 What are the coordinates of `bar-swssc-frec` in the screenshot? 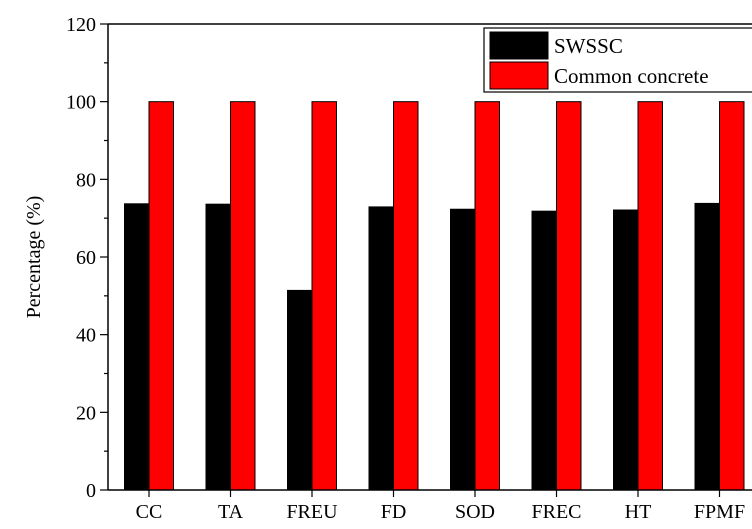 It's located at (544, 350).